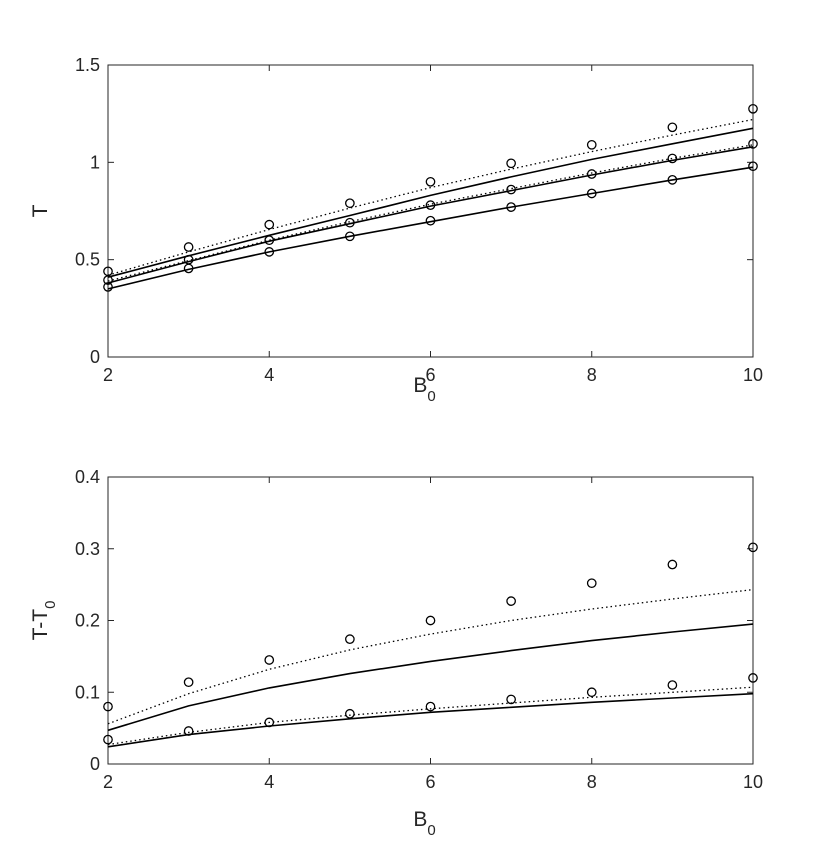 This screenshot has width=830, height=866. Describe the element at coordinates (87, 549) in the screenshot. I see `y-tick-label: 0.3` at that location.